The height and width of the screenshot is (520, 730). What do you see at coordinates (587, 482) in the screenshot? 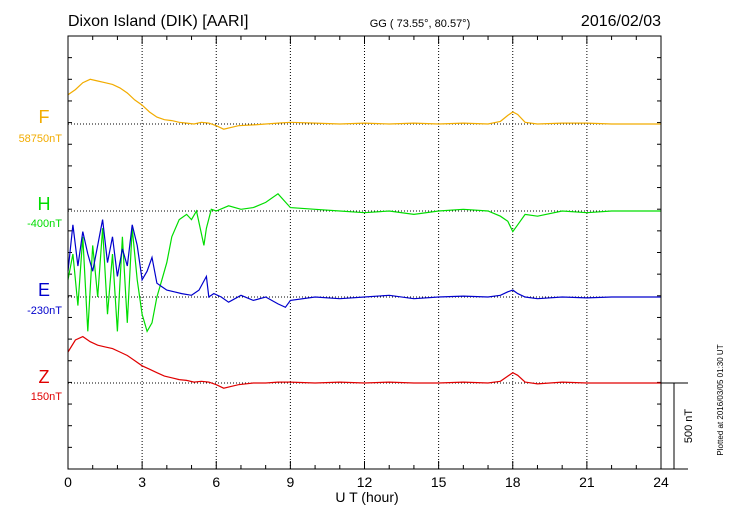
I see `x-tick-label: 21` at bounding box center [587, 482].